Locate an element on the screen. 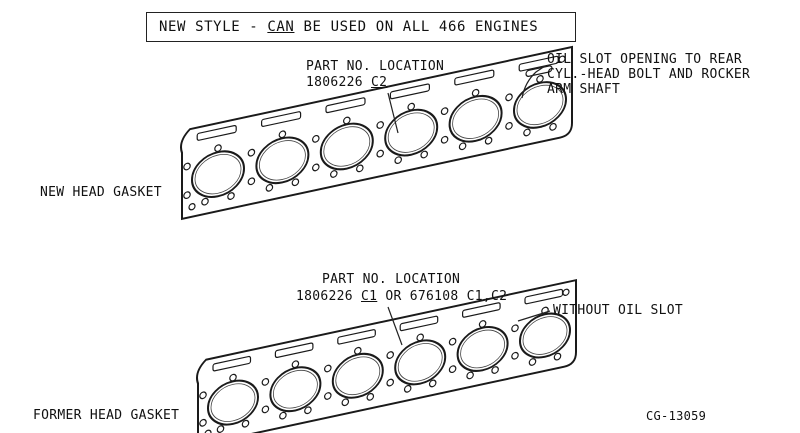 Image resolution: width=800 pixels, height=433 pixels. former-part-number-line: 1806226 C1 OR 676108 C1,C2 is located at coordinates (401, 297).